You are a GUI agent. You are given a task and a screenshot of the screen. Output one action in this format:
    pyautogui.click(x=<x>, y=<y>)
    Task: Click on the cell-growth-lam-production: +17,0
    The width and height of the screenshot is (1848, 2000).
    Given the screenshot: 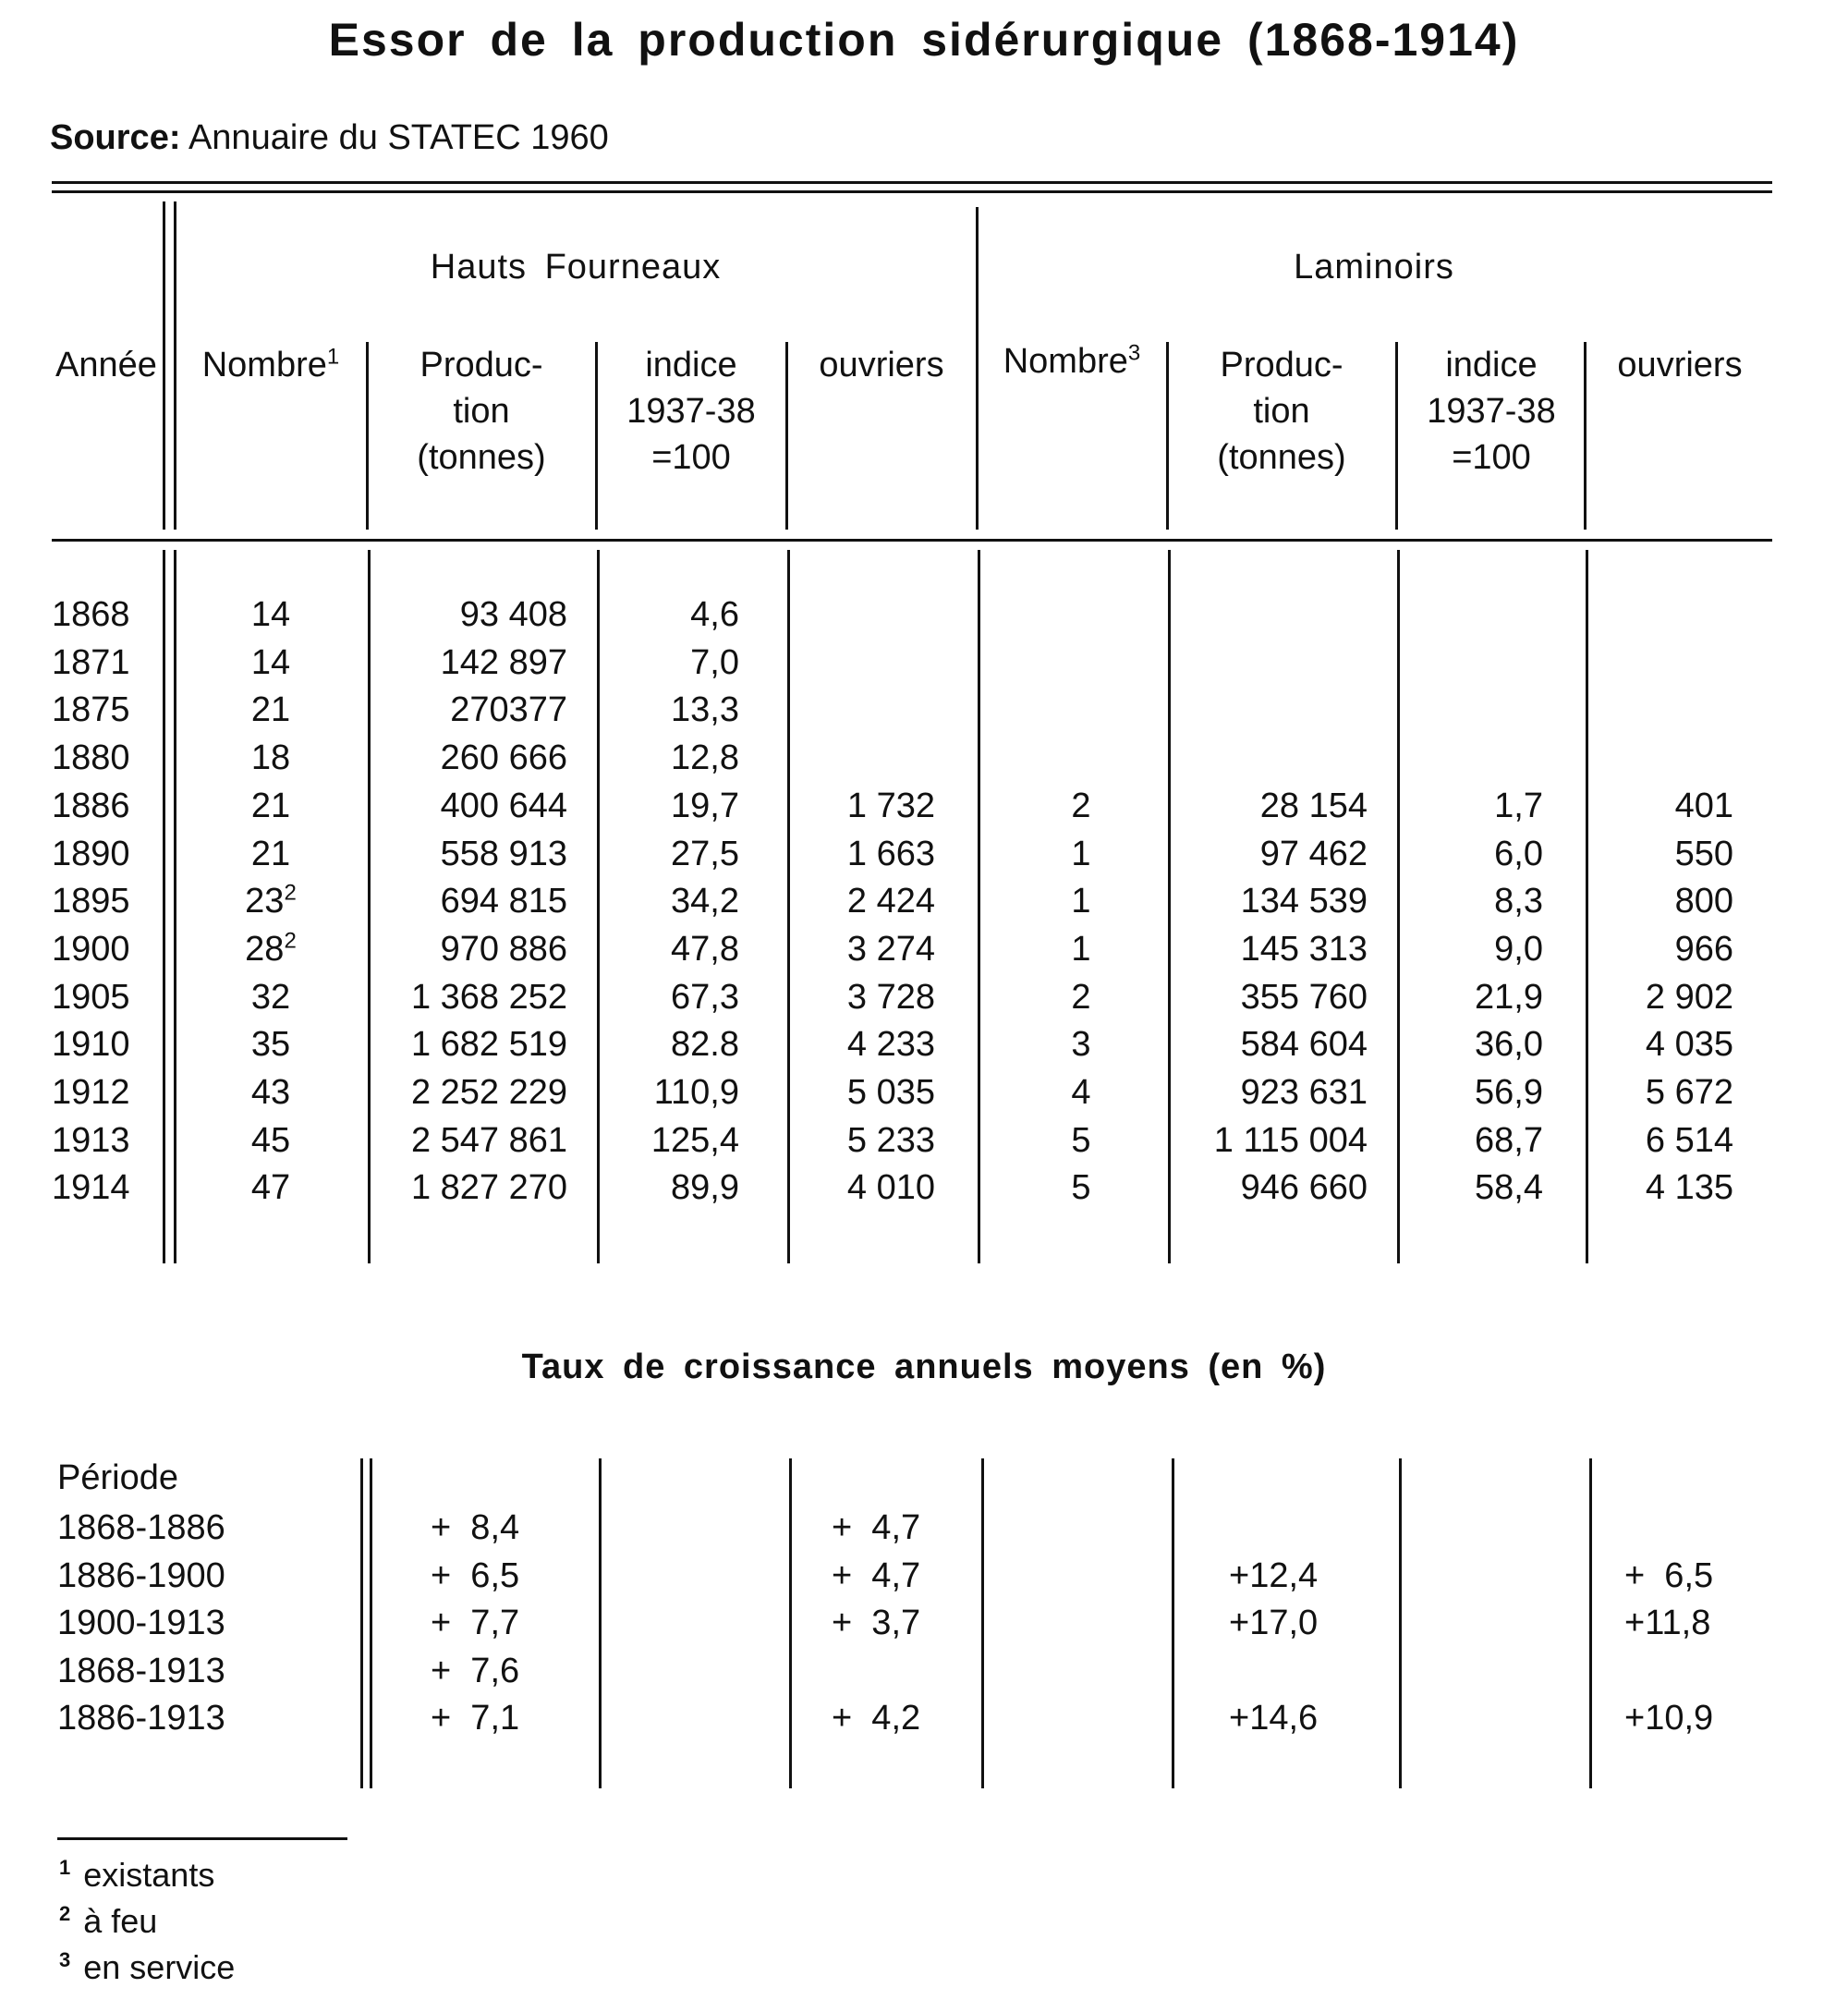 What is the action you would take?
    pyautogui.click(x=1274, y=1623)
    